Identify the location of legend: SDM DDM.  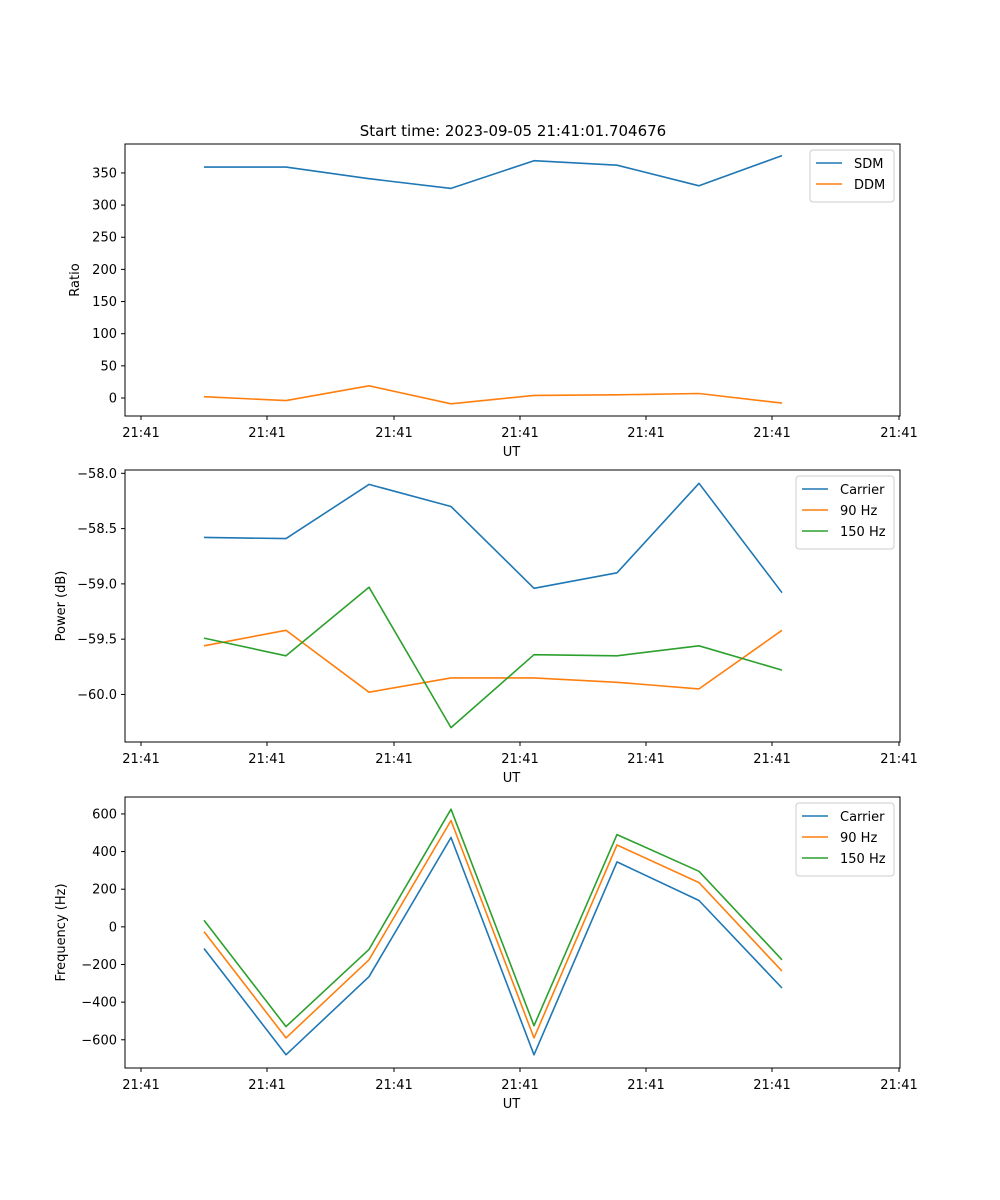
(852, 176).